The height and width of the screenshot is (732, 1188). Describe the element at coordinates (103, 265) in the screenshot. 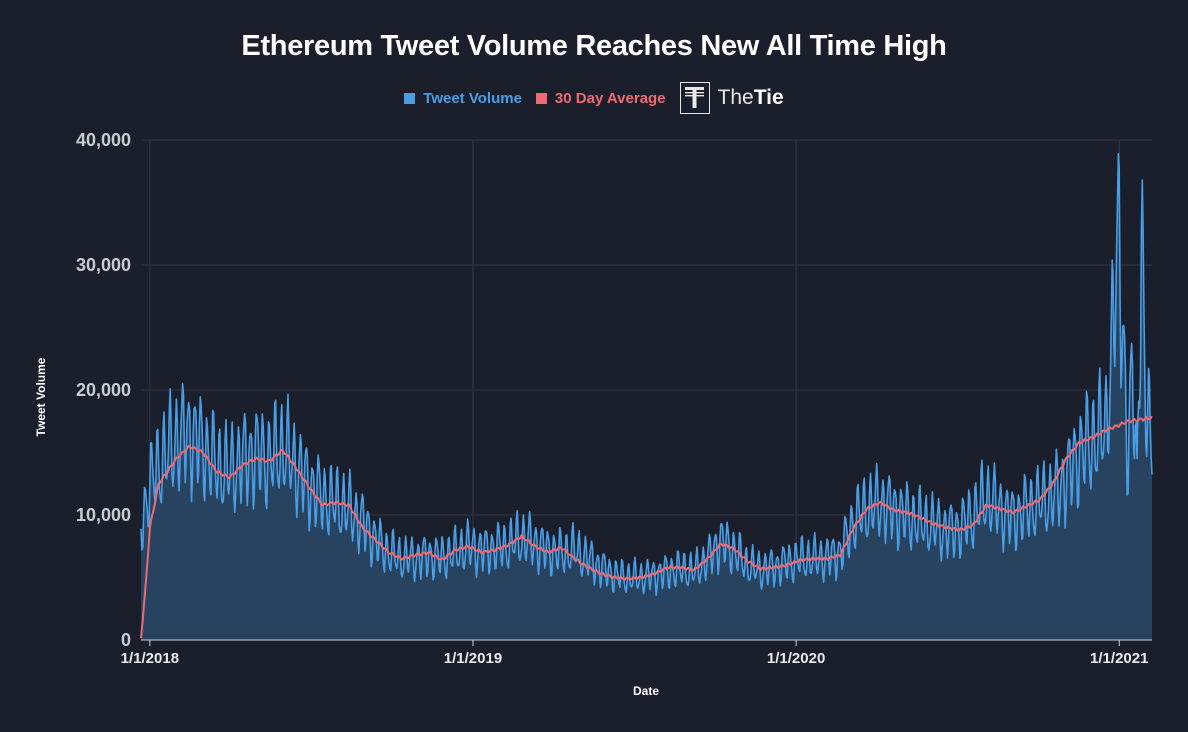

I see `y-tick-label: 30,000` at that location.